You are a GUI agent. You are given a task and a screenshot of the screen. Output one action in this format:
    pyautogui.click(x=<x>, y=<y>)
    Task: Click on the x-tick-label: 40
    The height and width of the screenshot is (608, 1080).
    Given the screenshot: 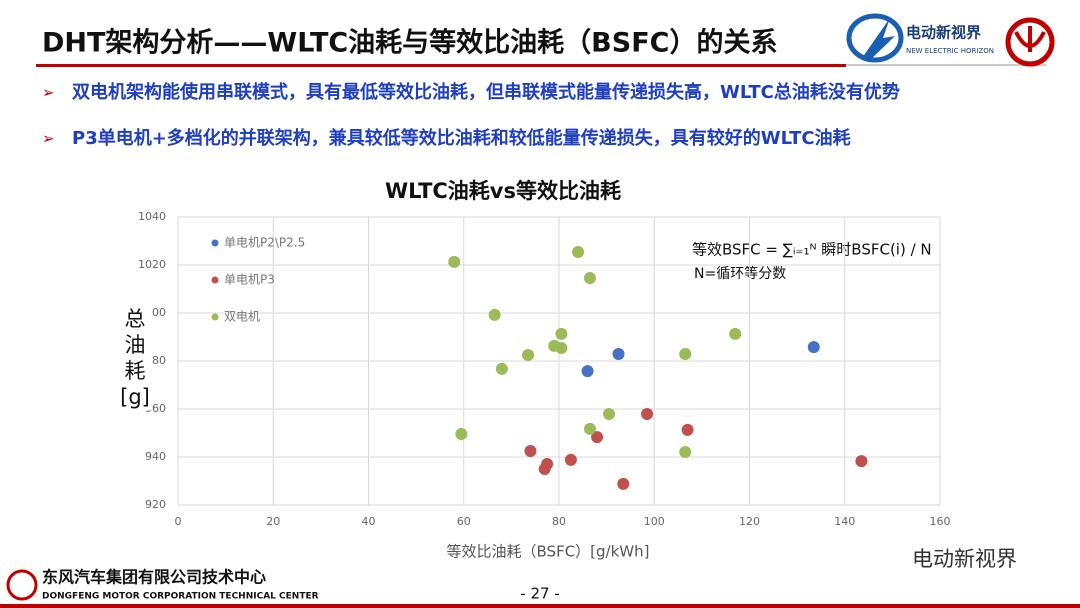 What is the action you would take?
    pyautogui.click(x=369, y=521)
    